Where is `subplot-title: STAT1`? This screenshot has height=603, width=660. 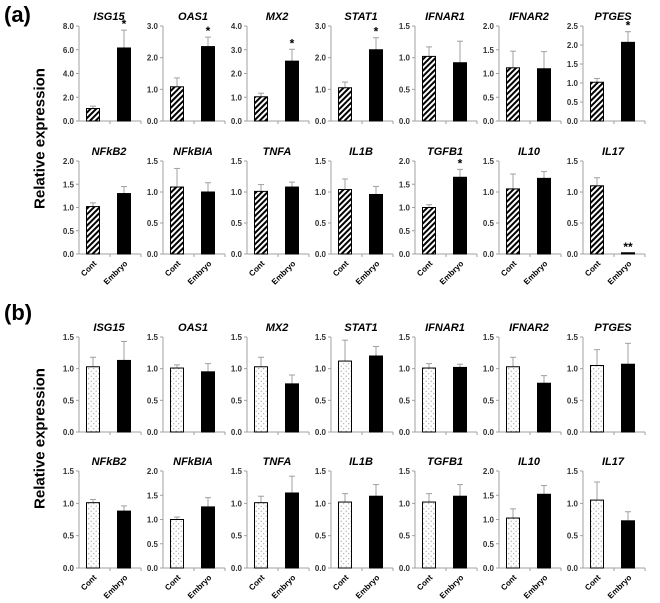 subplot-title: STAT1 is located at coordinates (360, 17).